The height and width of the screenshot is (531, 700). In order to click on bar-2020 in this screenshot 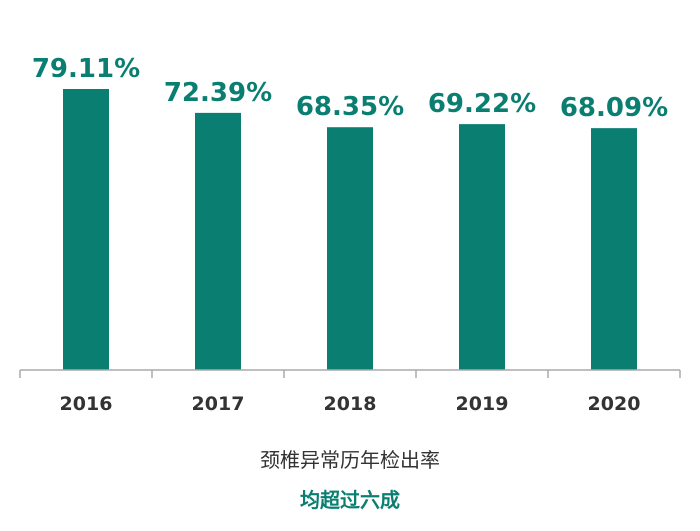, I will do `click(614, 249)`.